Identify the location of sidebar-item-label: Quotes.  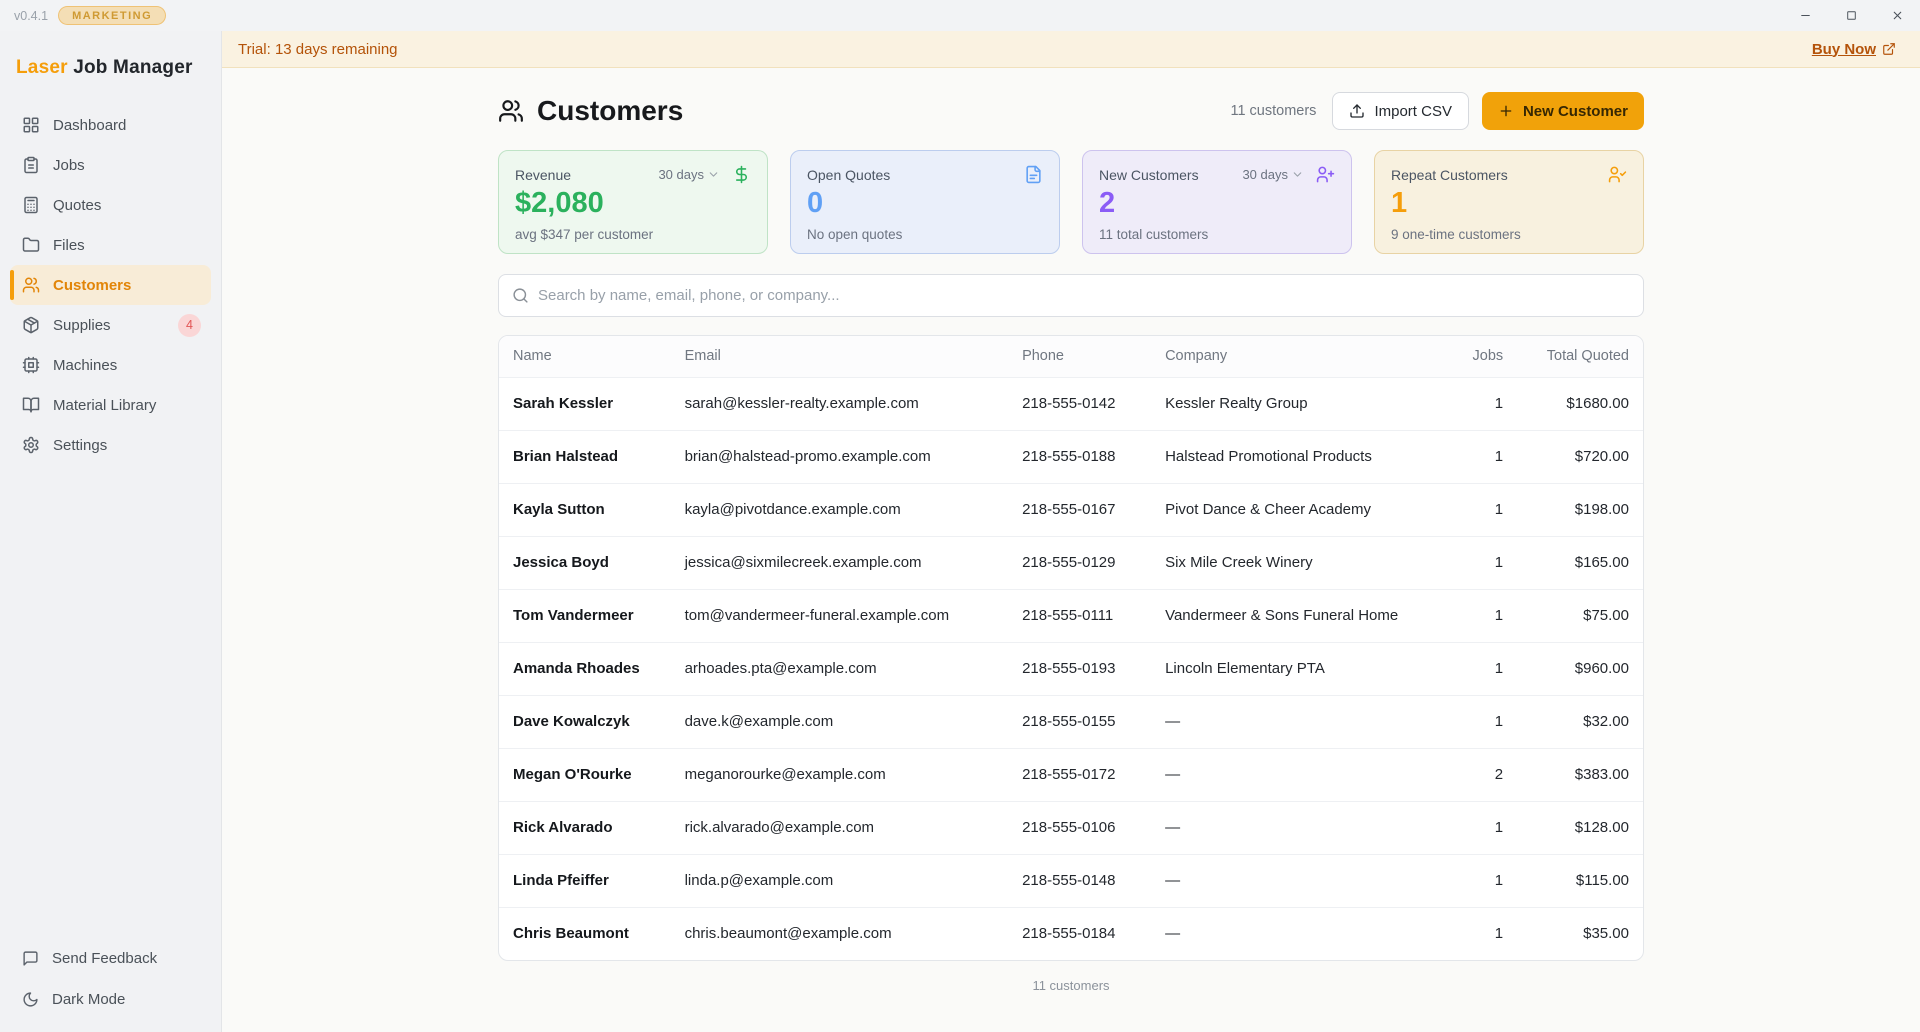
(77, 205).